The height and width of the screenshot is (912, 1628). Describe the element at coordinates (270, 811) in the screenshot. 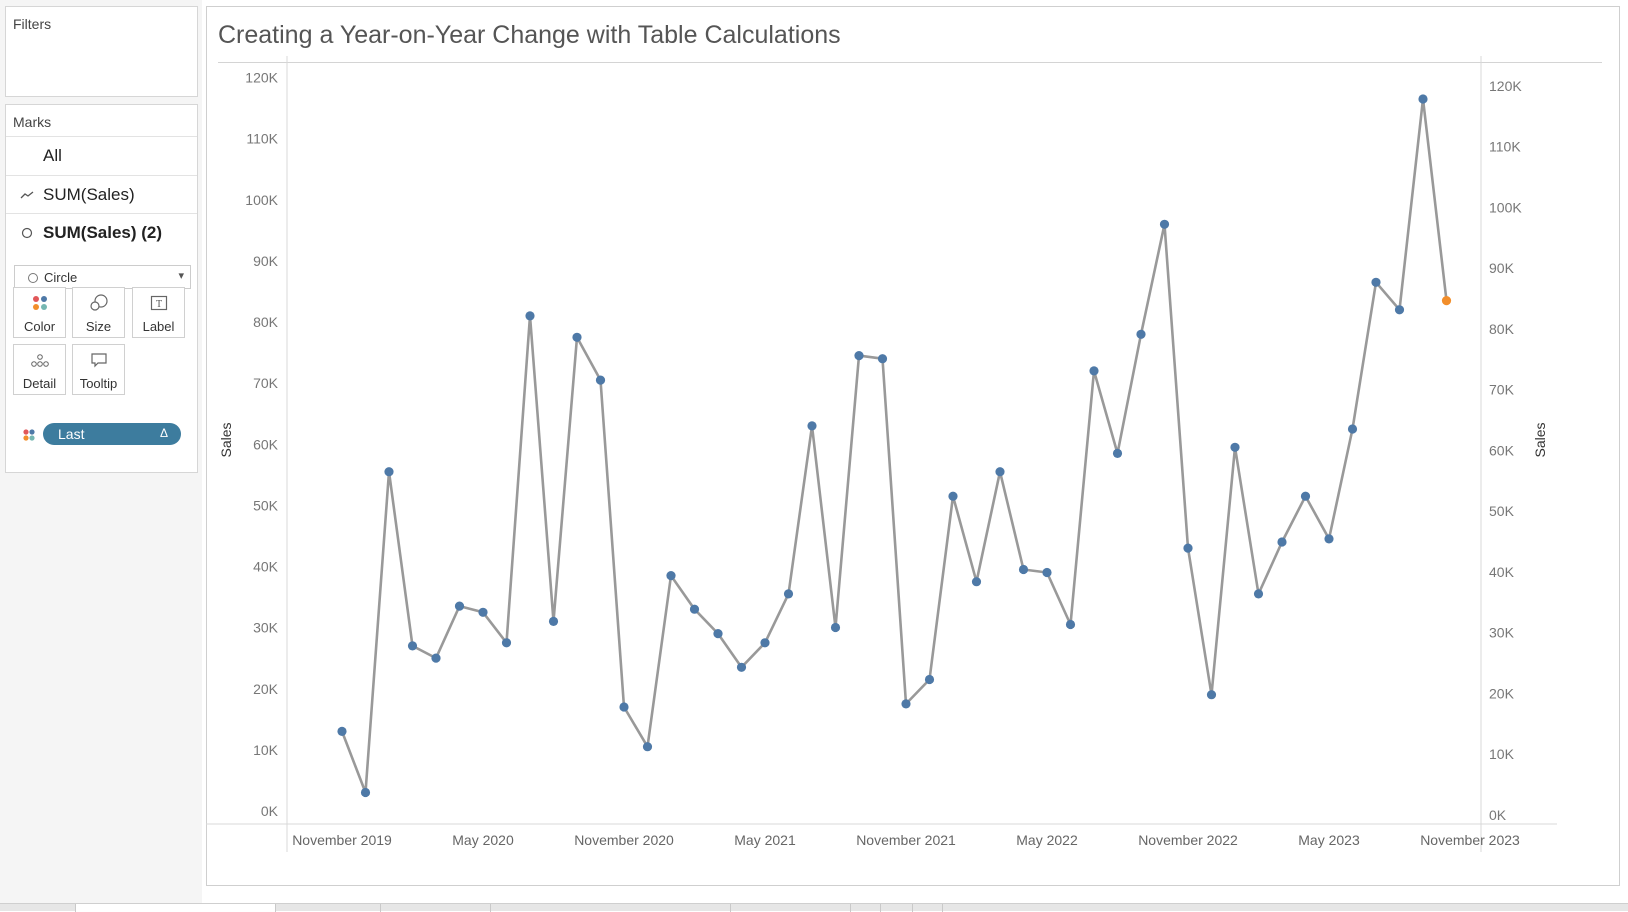

I see `y-tick-label-left: 0K` at that location.